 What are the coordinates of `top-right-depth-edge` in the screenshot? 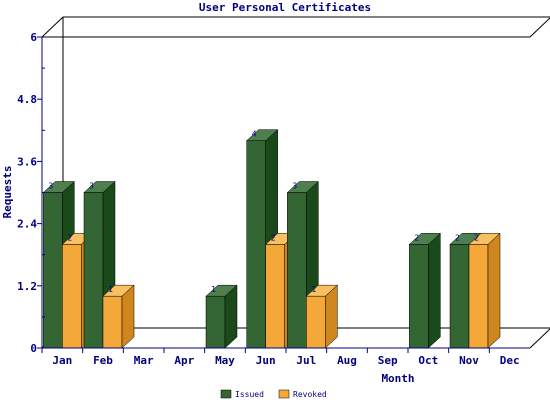 It's located at (539, 27).